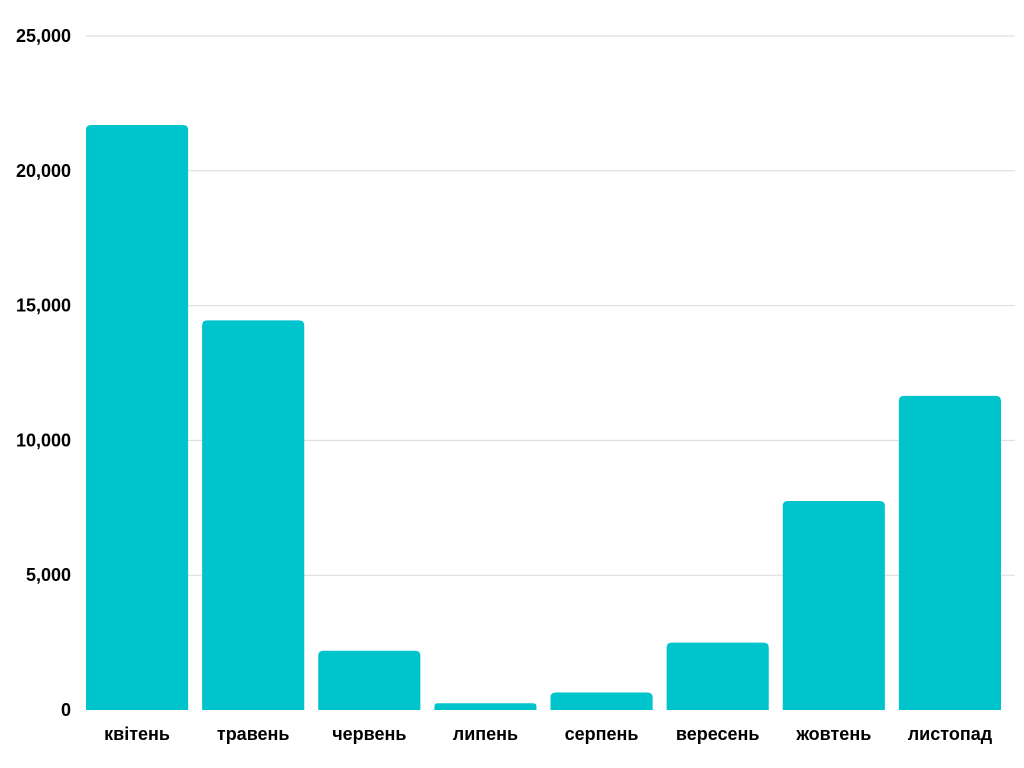  What do you see at coordinates (137, 734) in the screenshot?
I see `x-tick-label: квітень` at bounding box center [137, 734].